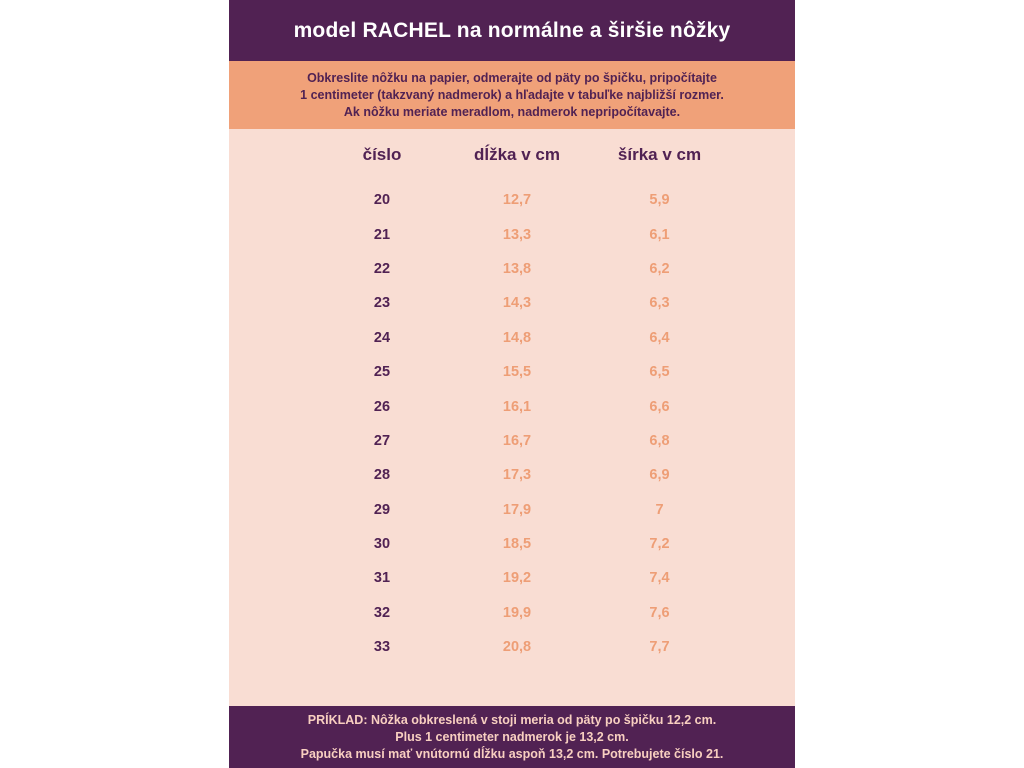  Describe the element at coordinates (382, 406) in the screenshot. I see `size-number: 26` at that location.